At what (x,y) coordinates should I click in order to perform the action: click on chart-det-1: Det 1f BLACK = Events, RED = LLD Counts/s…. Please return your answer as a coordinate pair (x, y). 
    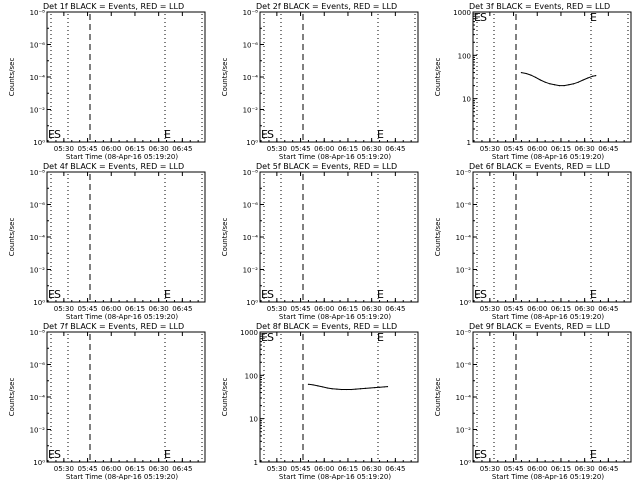
    Looking at the image, I should click on (107, 81).